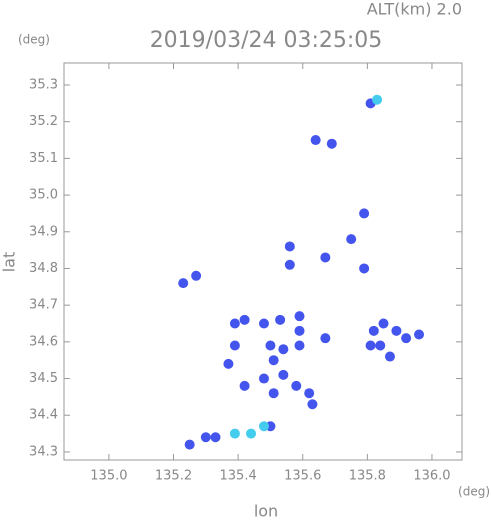 This screenshot has height=521, width=491. What do you see at coordinates (108, 476) in the screenshot?
I see `x-tick-label: 135.0` at bounding box center [108, 476].